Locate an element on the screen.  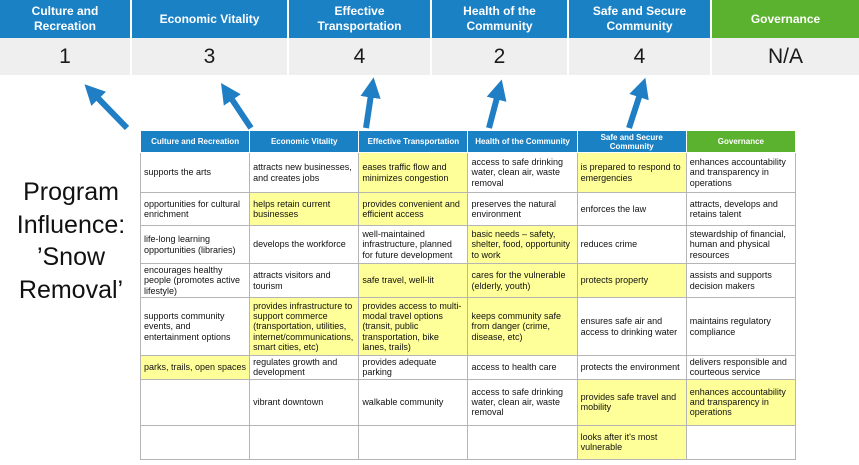
matrix-cell: reduces crime is located at coordinates (631, 244).